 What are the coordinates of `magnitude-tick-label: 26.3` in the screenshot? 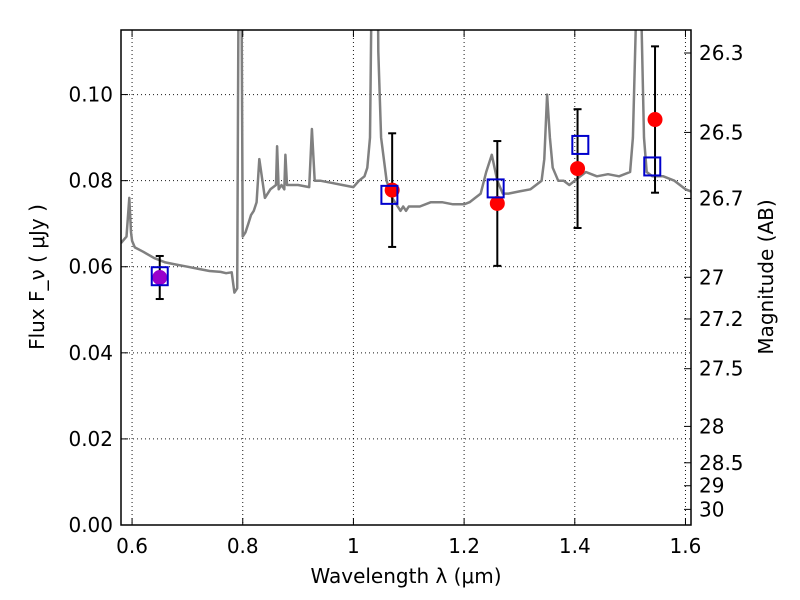 It's located at (721, 53).